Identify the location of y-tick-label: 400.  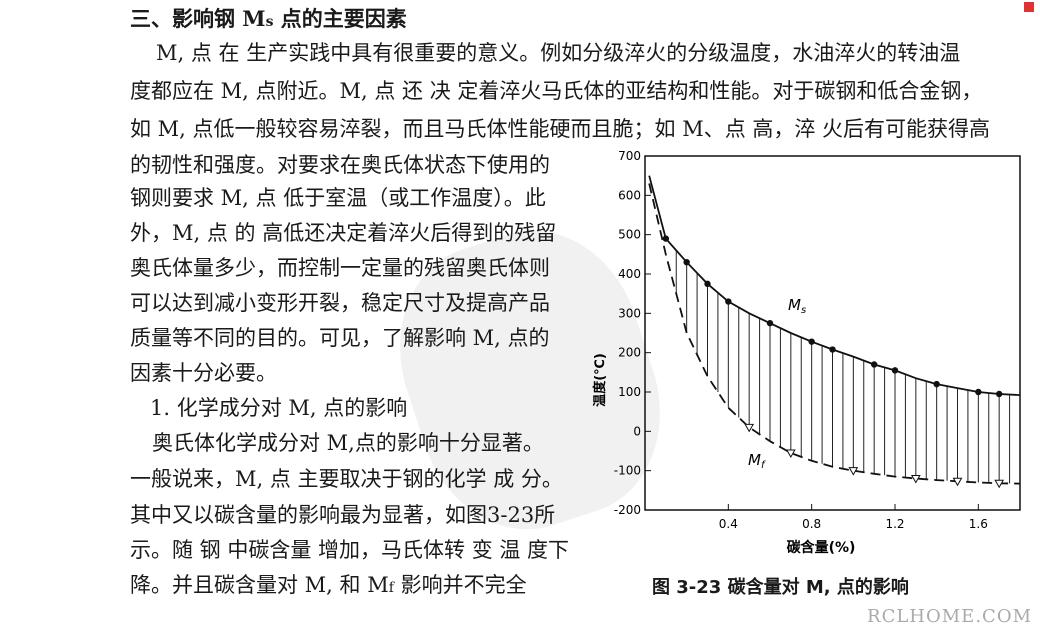
(629, 274).